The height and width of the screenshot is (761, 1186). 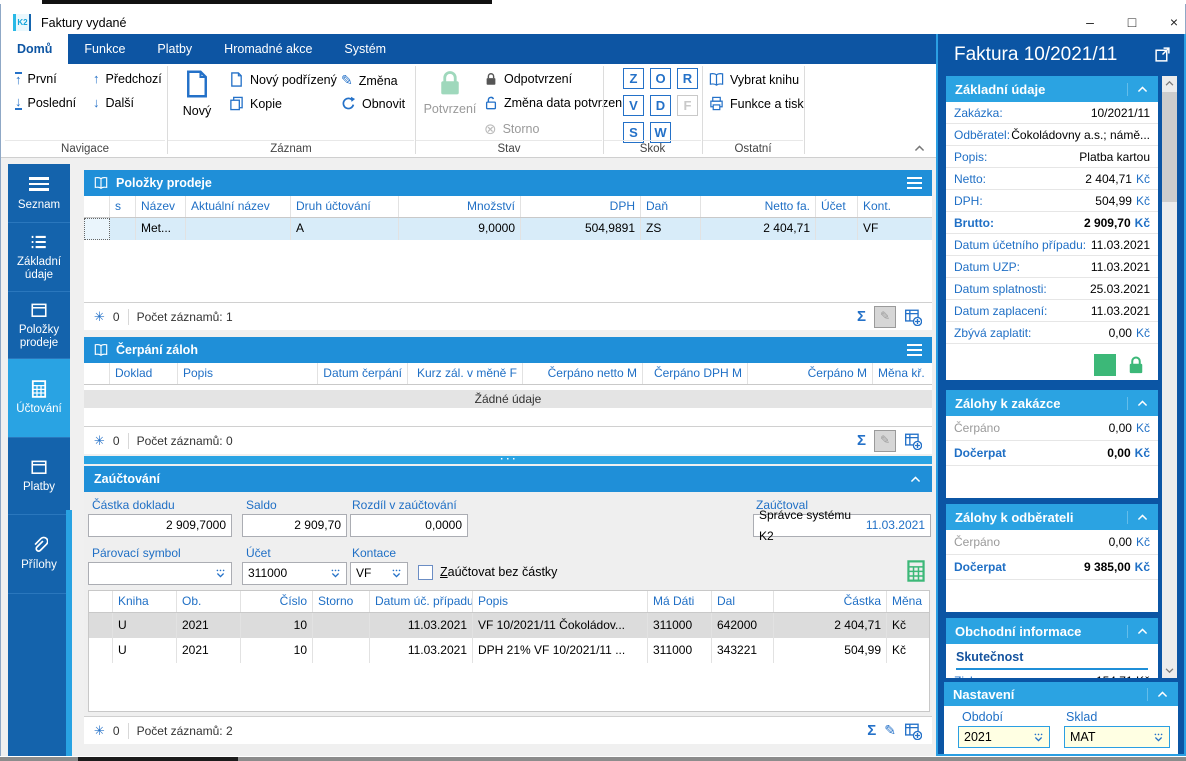 What do you see at coordinates (633, 105) in the screenshot?
I see `jump-key-v: V` at bounding box center [633, 105].